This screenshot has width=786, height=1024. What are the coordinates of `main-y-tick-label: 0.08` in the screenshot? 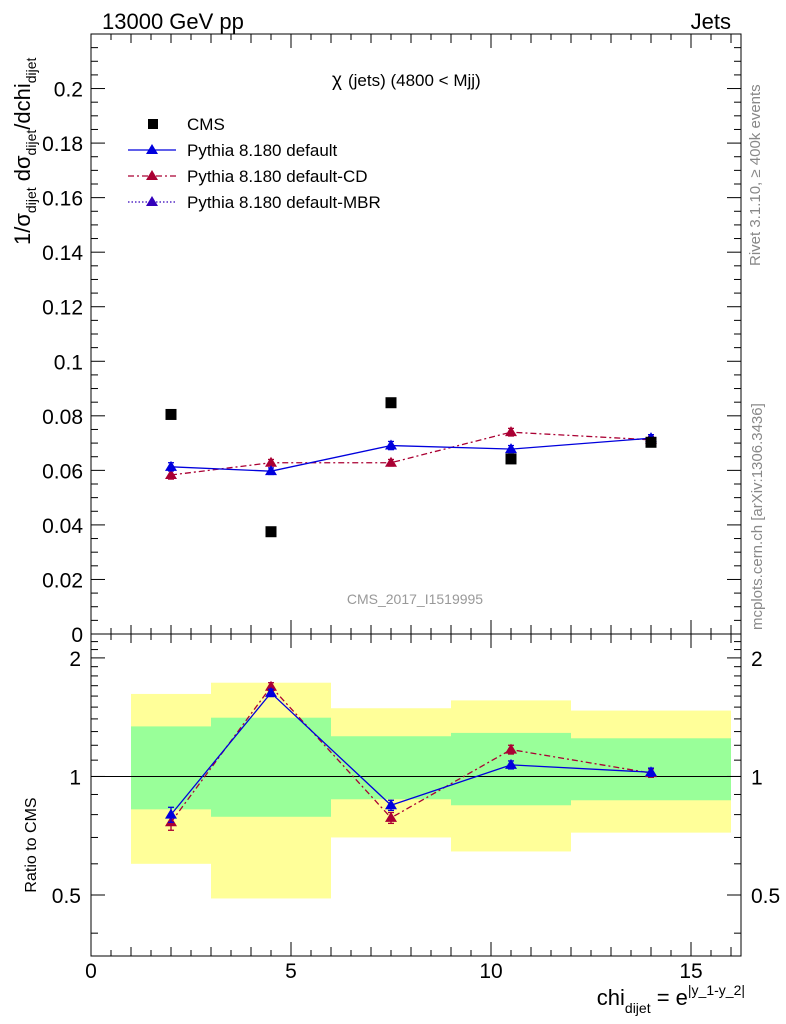 It's located at (62, 417).